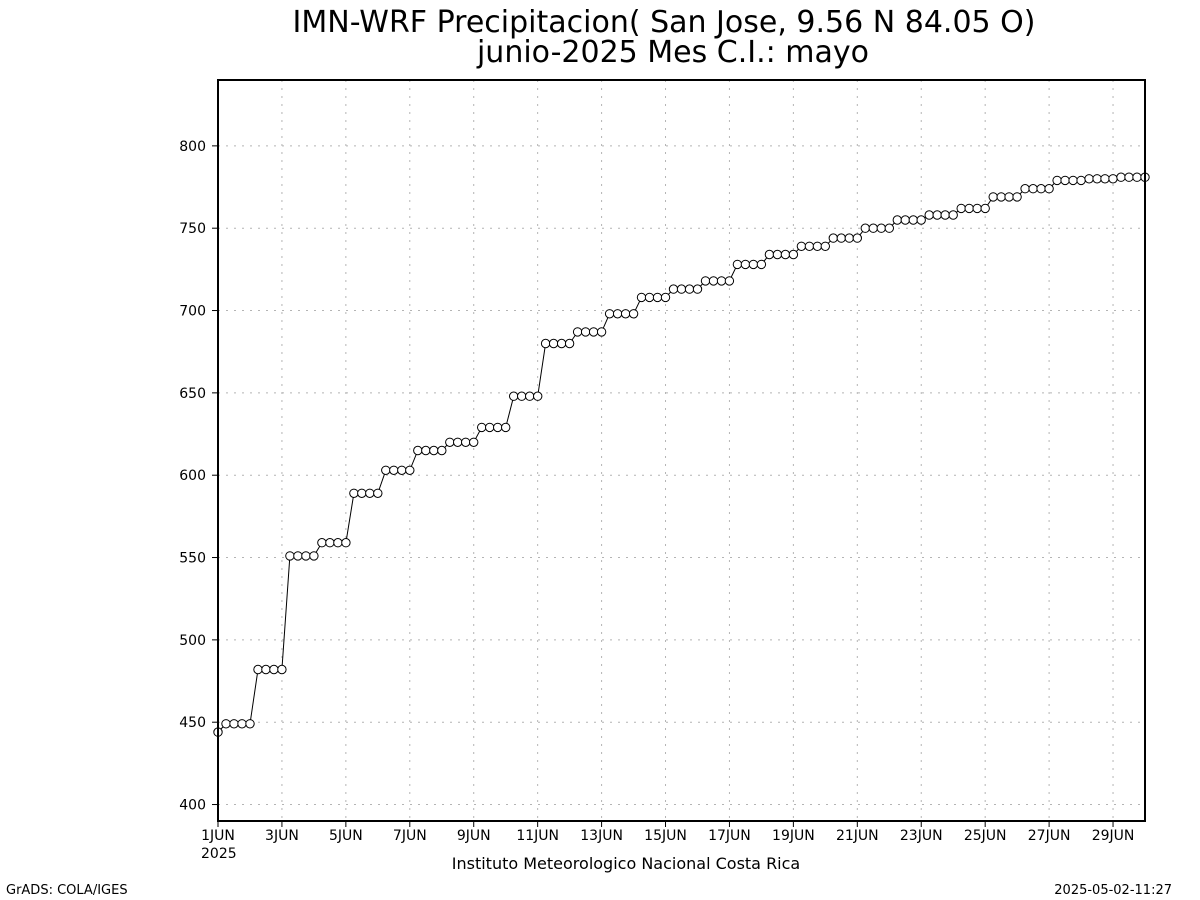 The height and width of the screenshot is (900, 1200). Describe the element at coordinates (1049, 836) in the screenshot. I see `x-tick-label: 27JUN` at that location.